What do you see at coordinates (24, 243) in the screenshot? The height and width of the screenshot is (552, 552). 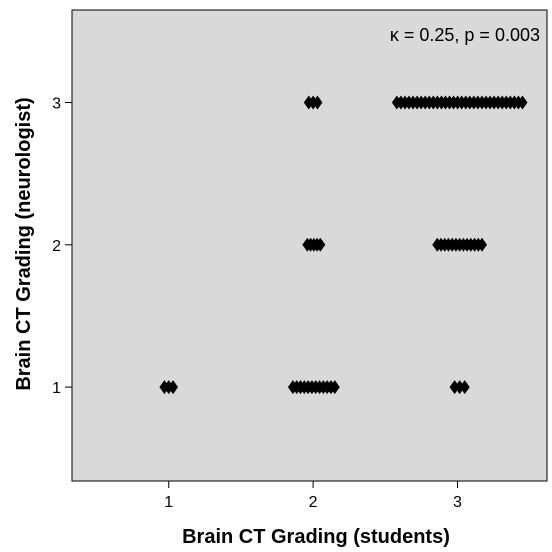 I see `y-axis-title: Brain CT Grading (neurologist)` at bounding box center [24, 243].